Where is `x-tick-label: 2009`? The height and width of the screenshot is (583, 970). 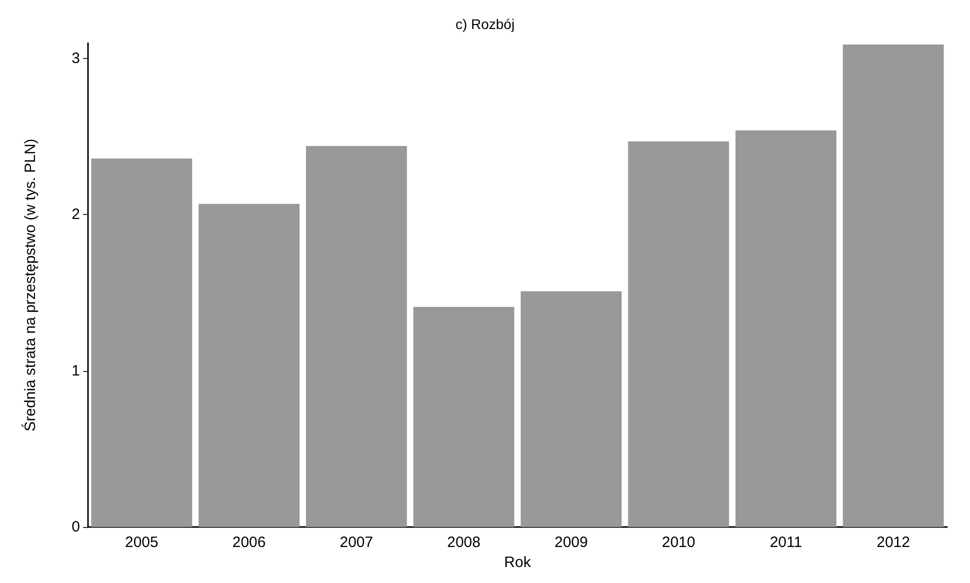 x-tick-label: 2009 is located at coordinates (571, 542).